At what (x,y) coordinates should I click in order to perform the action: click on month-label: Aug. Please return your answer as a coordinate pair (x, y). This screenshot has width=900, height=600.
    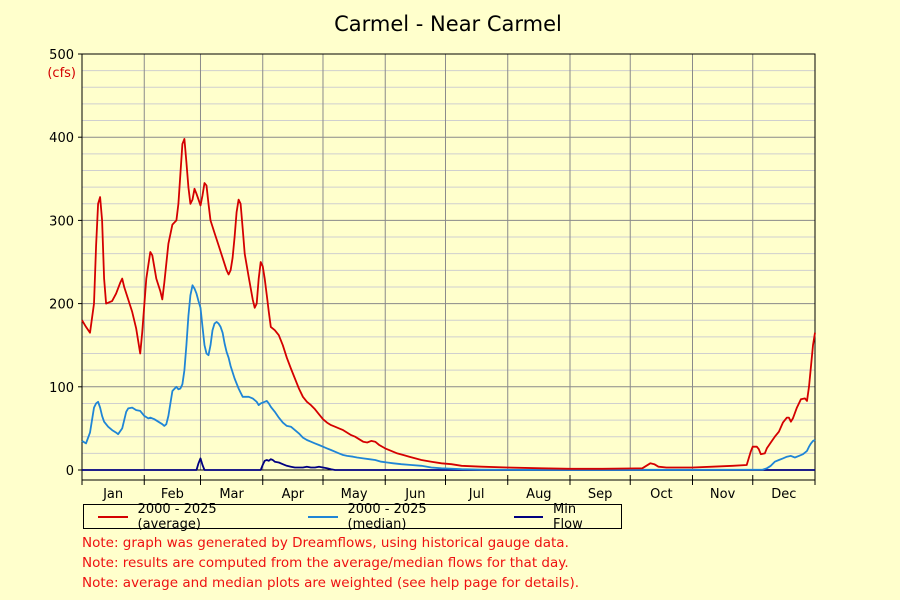
    Looking at the image, I should click on (538, 494).